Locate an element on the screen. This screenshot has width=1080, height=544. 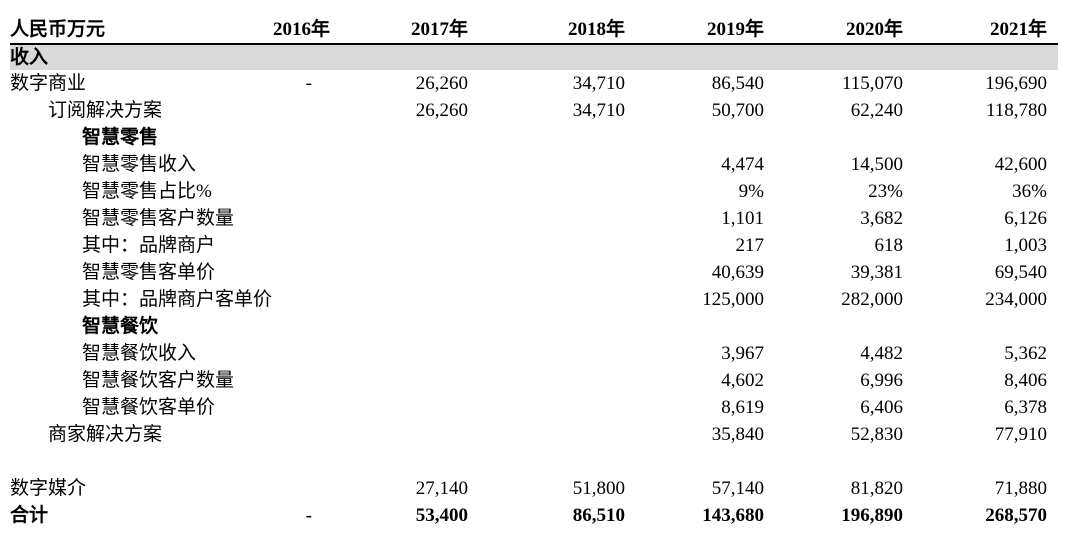
row-label: 智慧零售占比% is located at coordinates (147, 191).